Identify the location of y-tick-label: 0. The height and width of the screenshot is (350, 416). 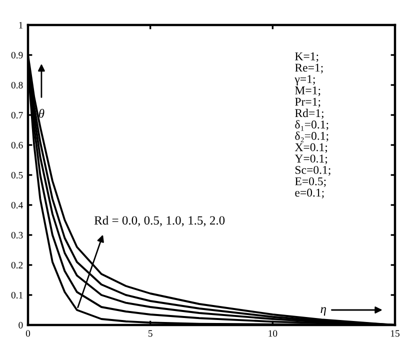
(20, 325).